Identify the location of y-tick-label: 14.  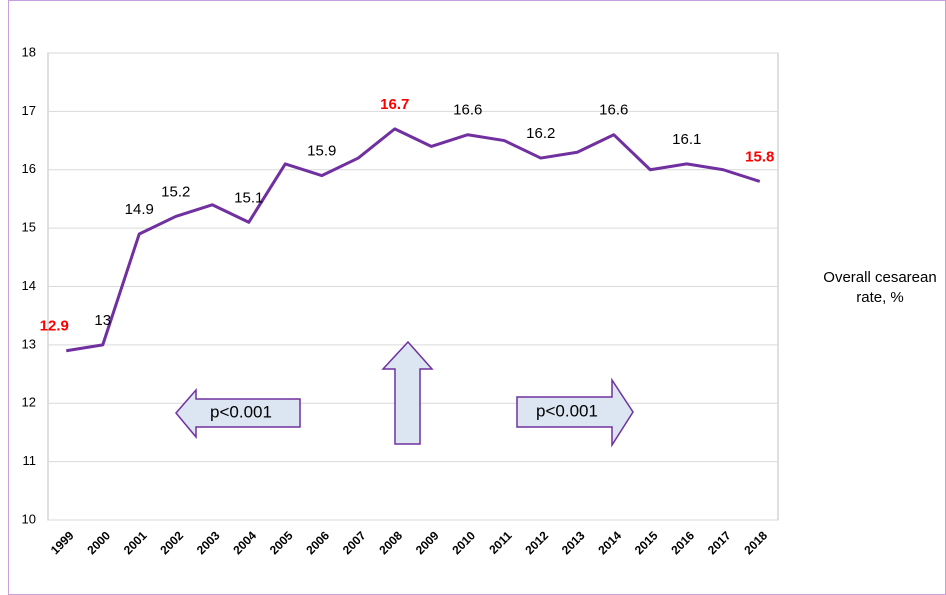
(29, 285).